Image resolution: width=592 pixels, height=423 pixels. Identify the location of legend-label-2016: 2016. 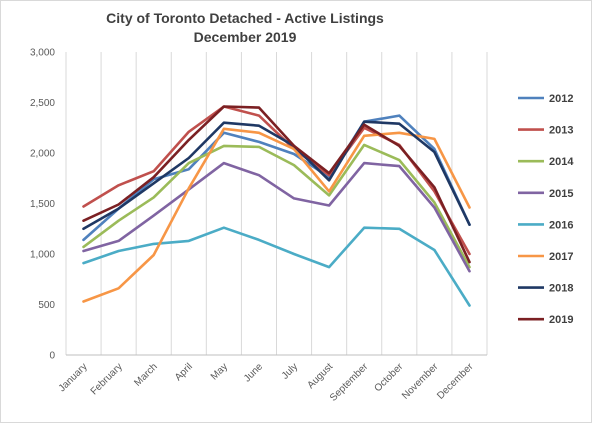
(561, 225).